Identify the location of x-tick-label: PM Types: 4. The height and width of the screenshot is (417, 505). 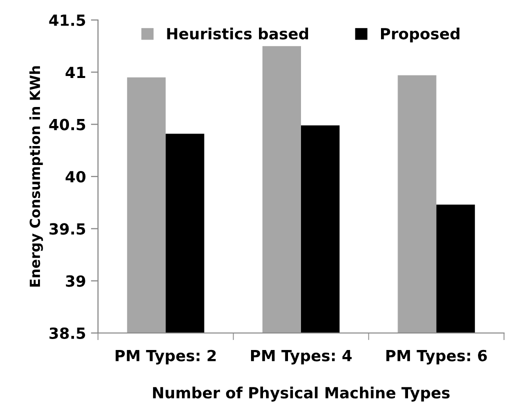
(301, 357).